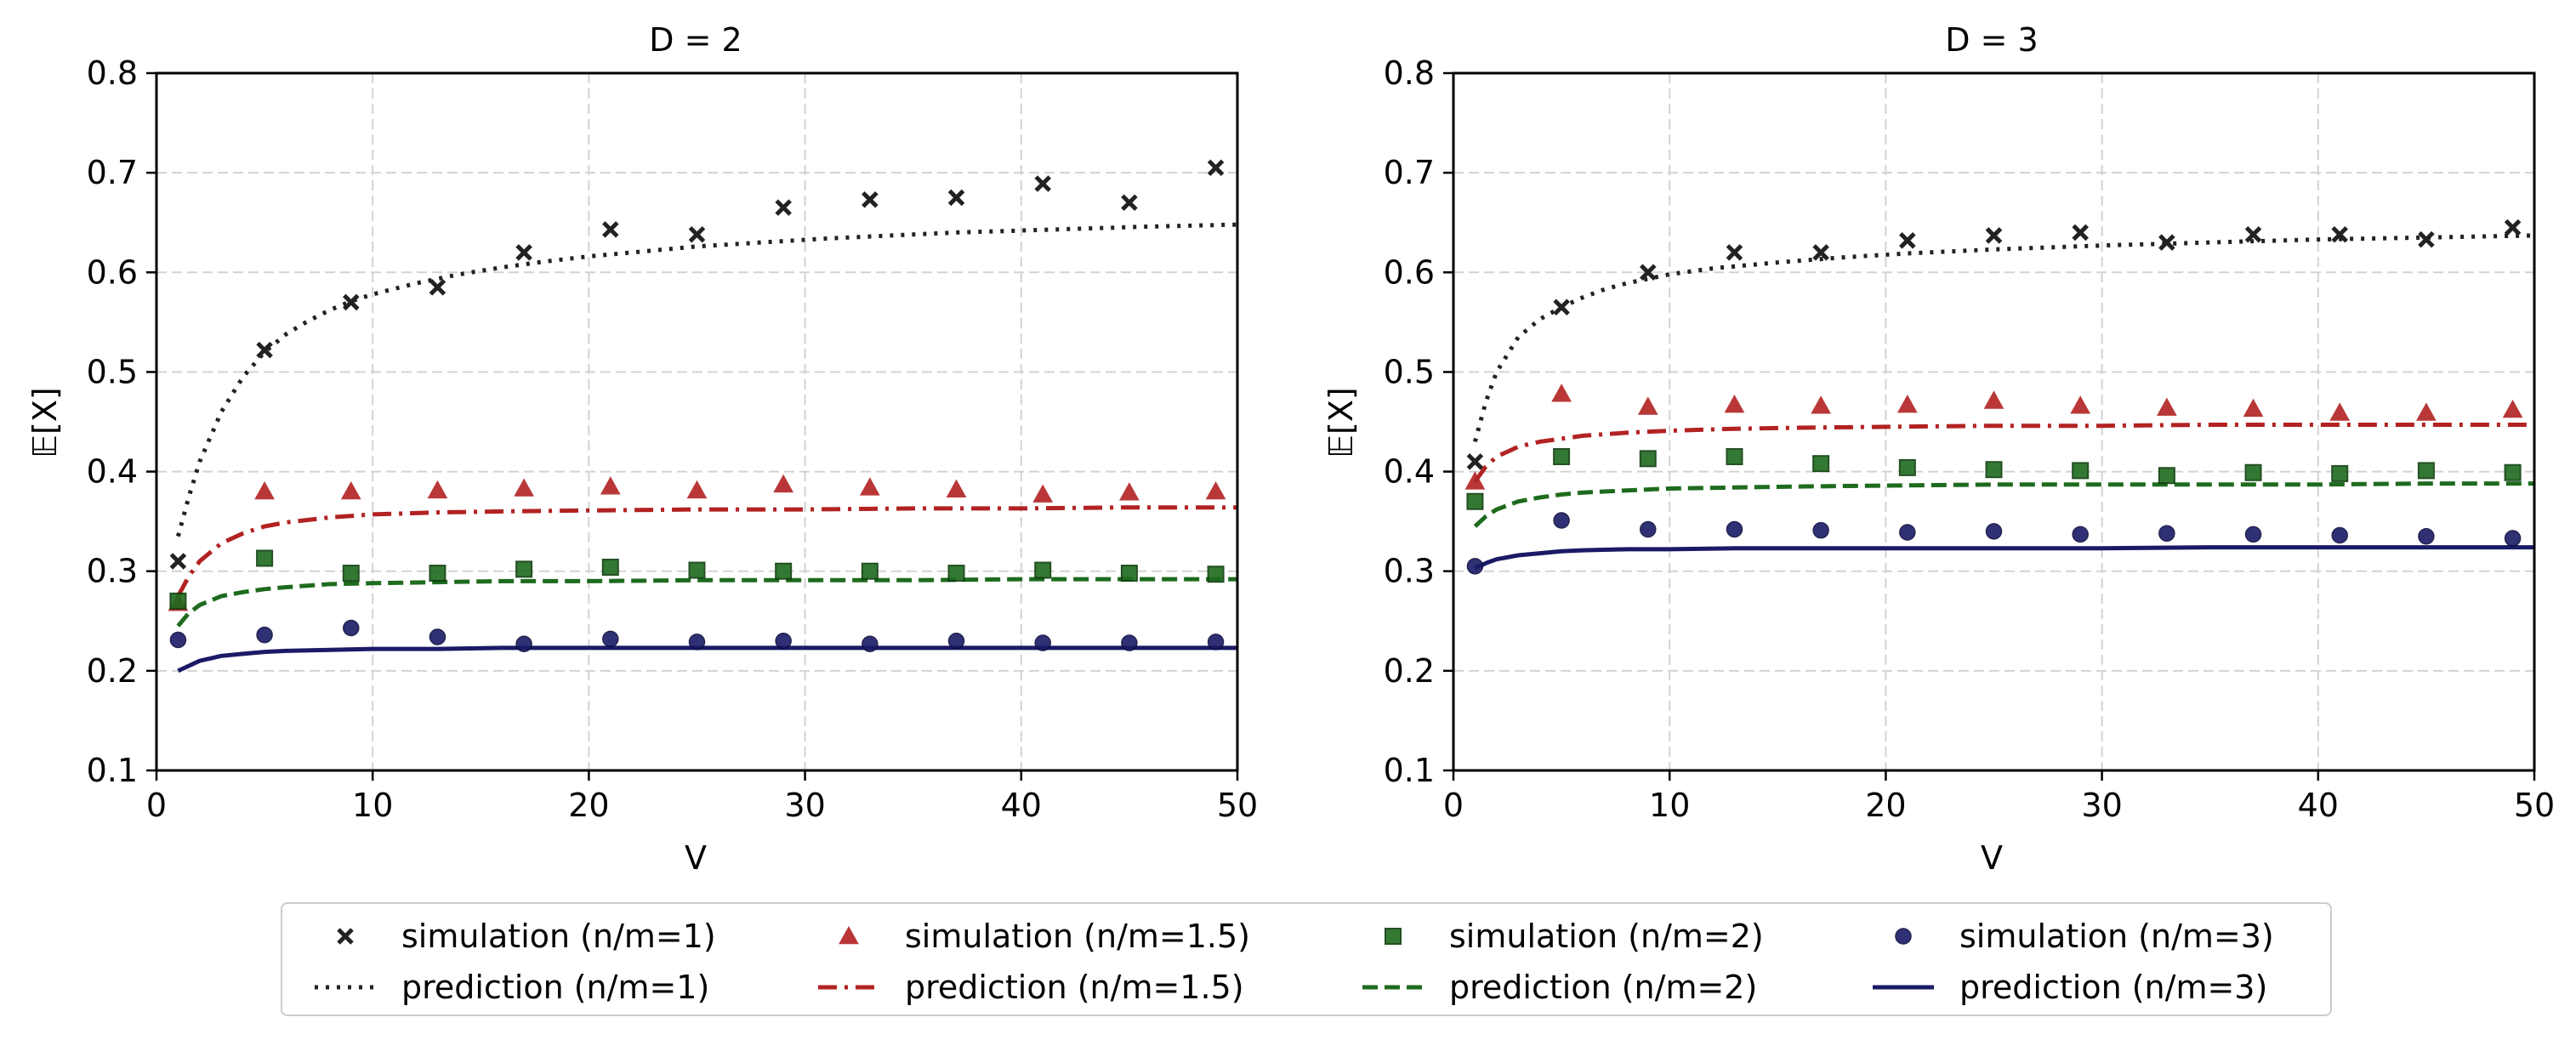  I want to click on legend-label: prediction (n/m=3), so click(2113, 987).